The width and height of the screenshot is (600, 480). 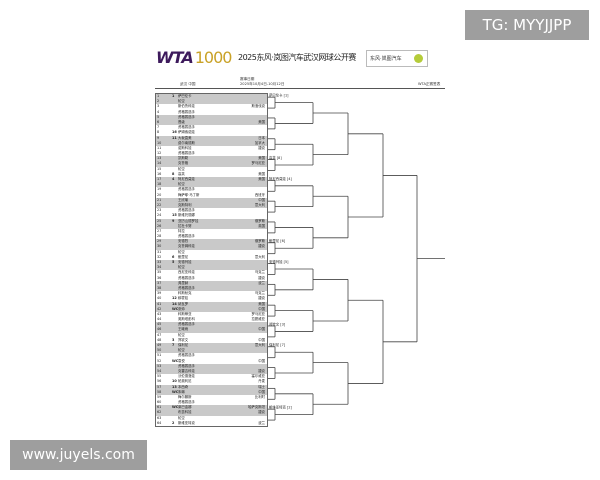 I want to click on draw-row: 25 亚历山德罗娃 俄罗斯 9, so click(x=211, y=221).